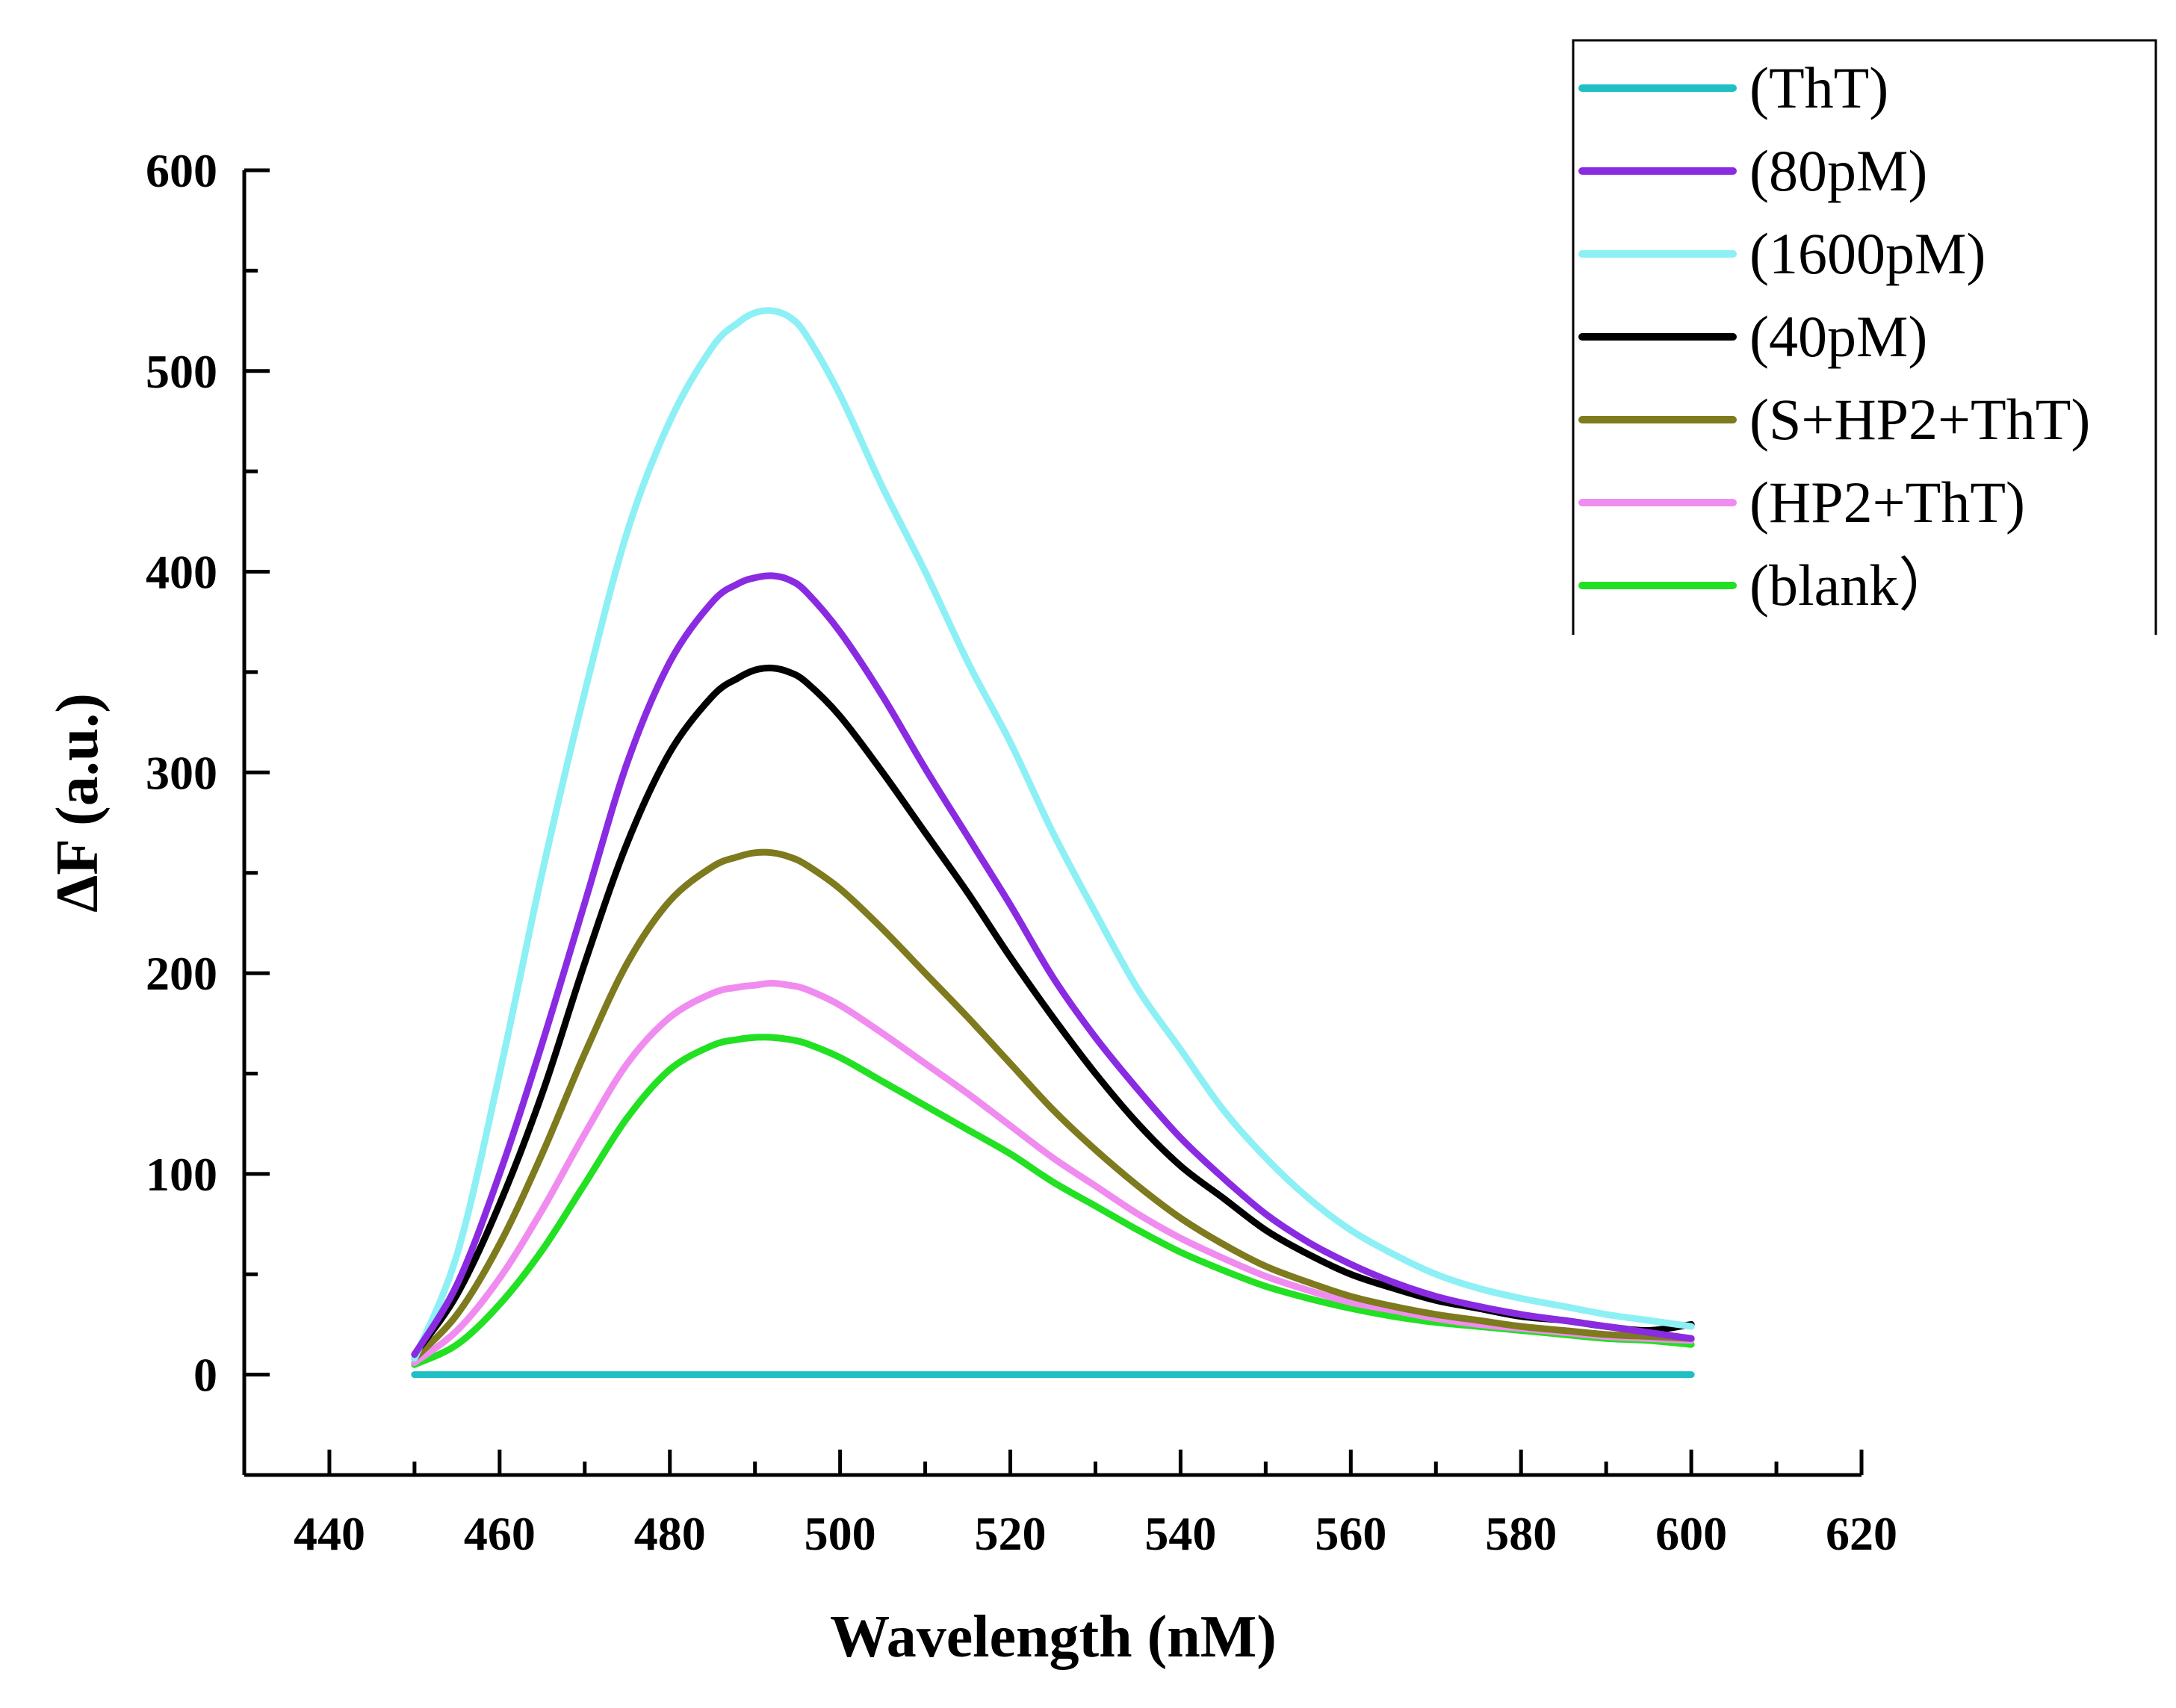 The image size is (2176, 1708). I want to click on series-line-hp2-tht, so click(1053, 1173).